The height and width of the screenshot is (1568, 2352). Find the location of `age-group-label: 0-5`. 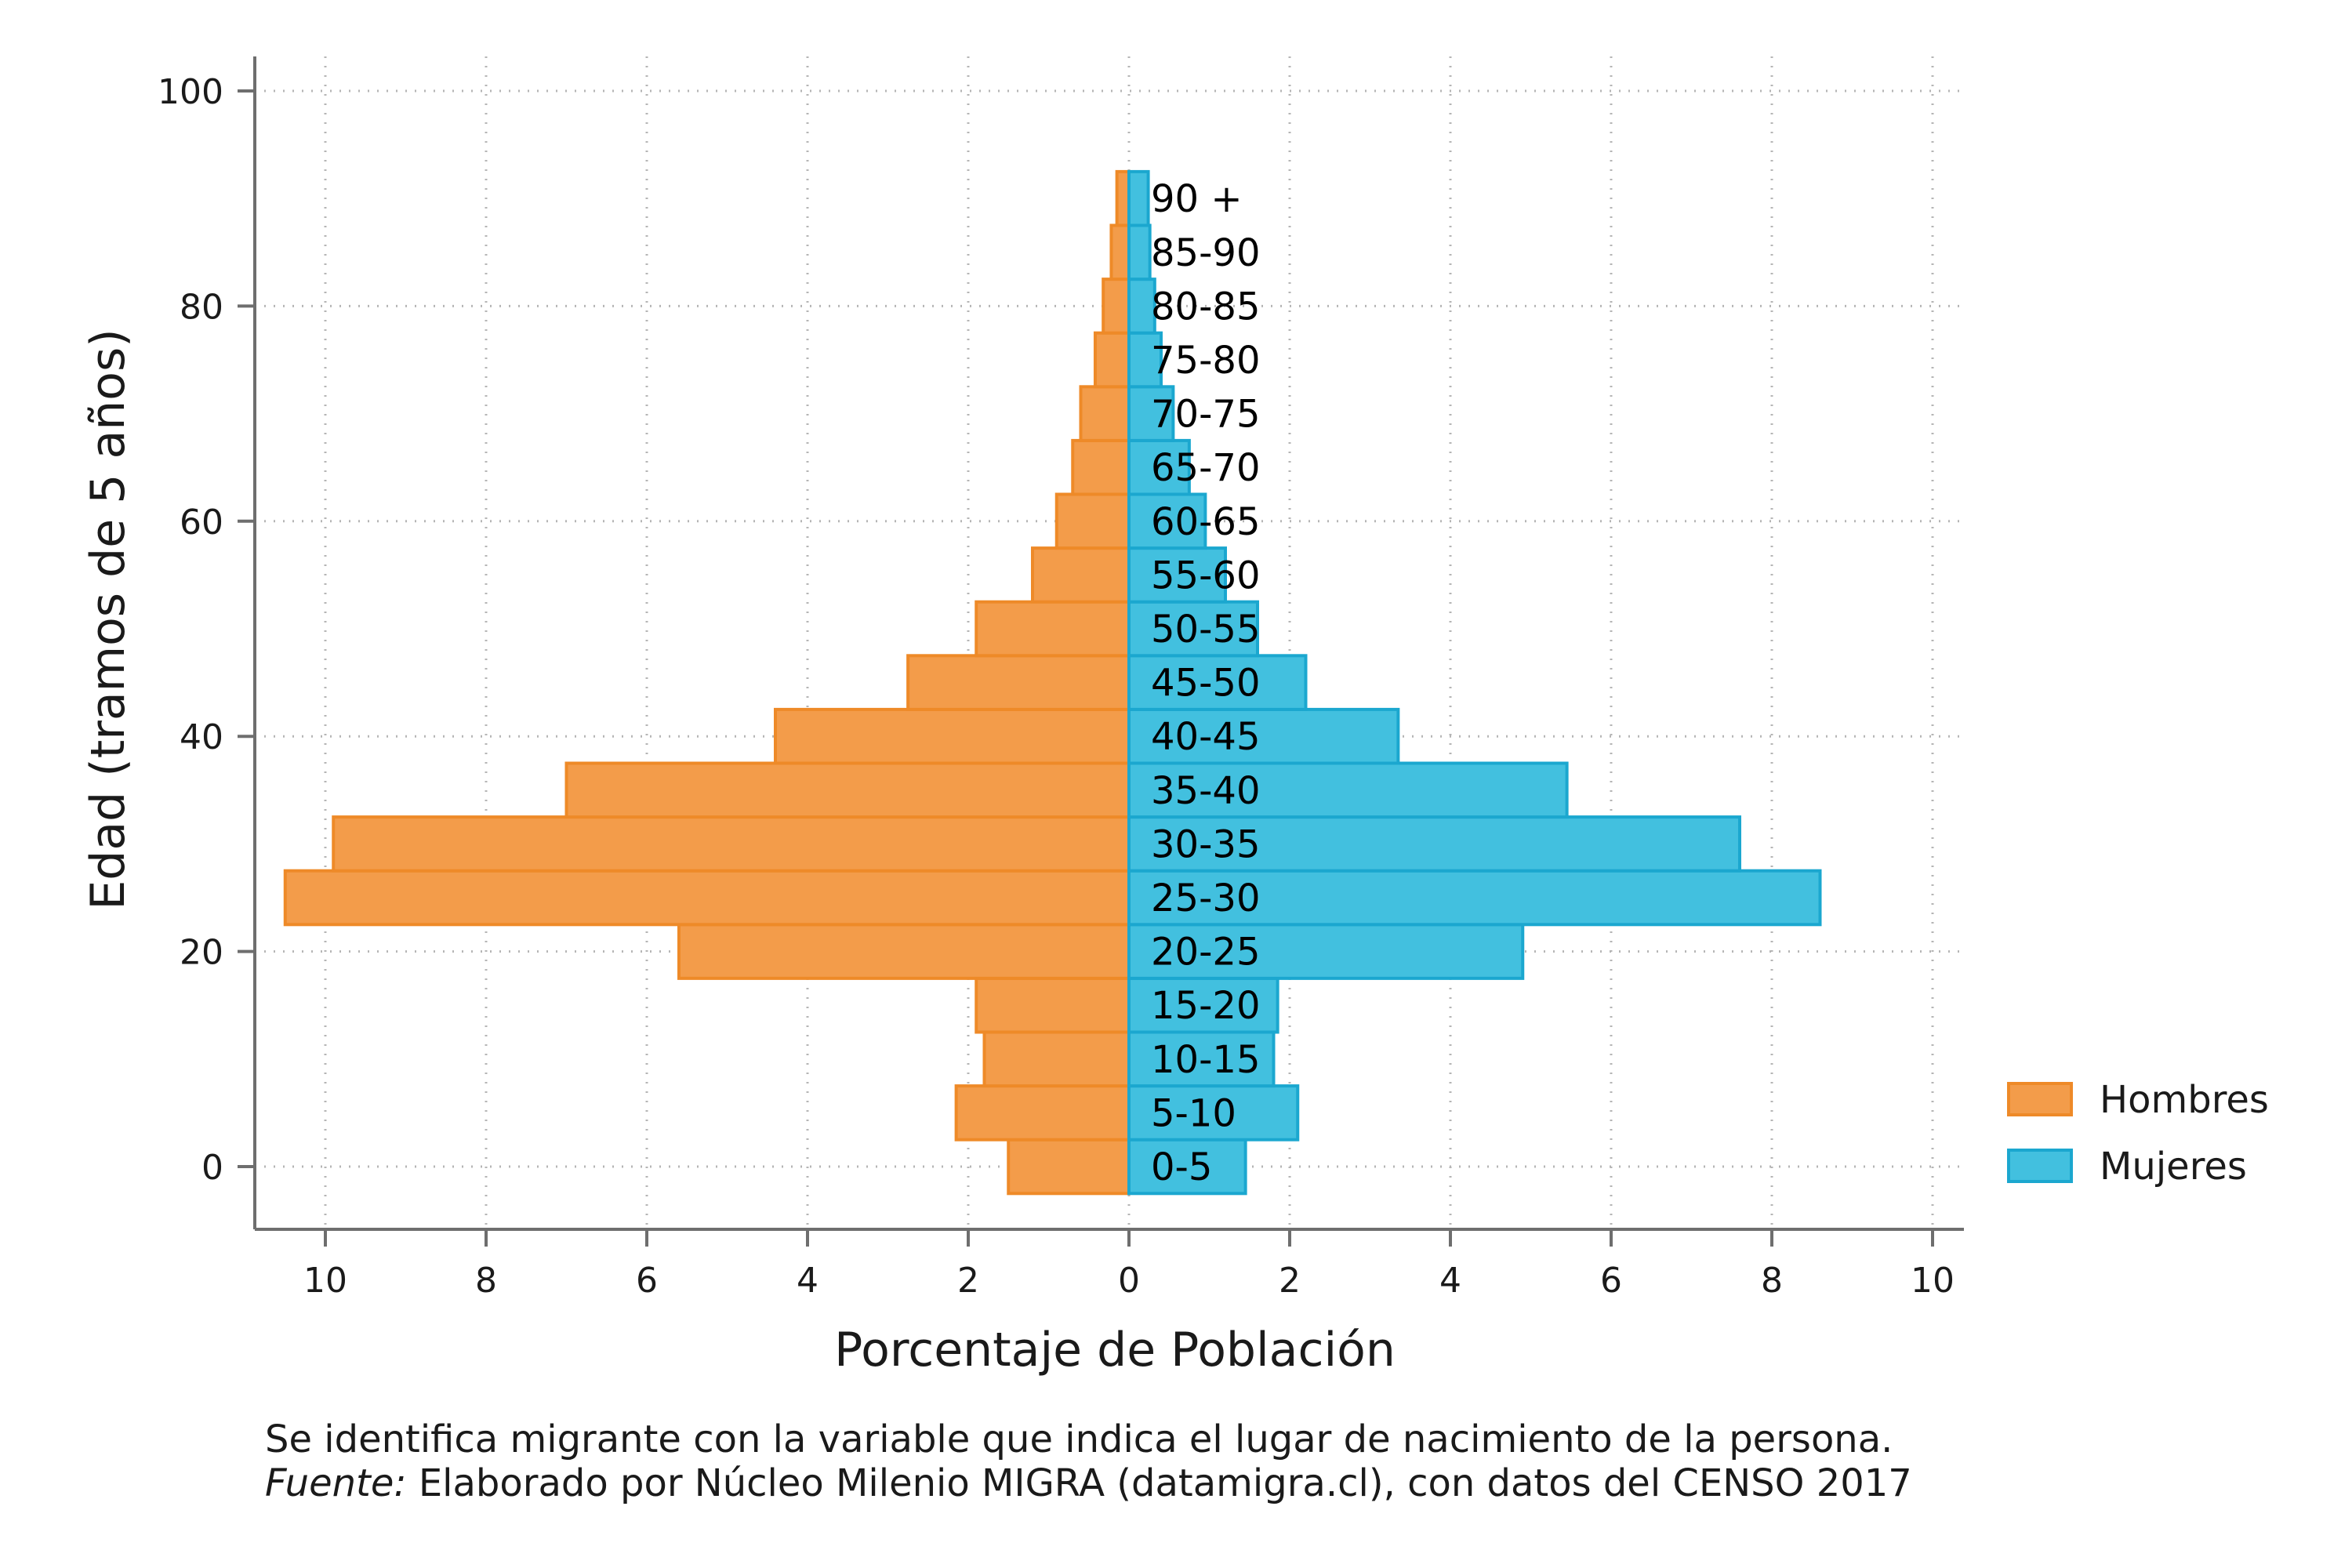

age-group-label: 0-5 is located at coordinates (1181, 1167).